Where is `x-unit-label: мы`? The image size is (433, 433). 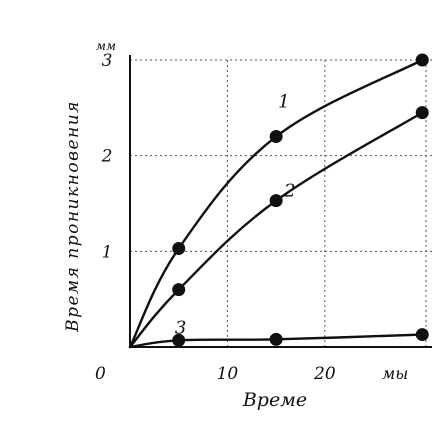 x-unit-label: мы is located at coordinates (395, 373).